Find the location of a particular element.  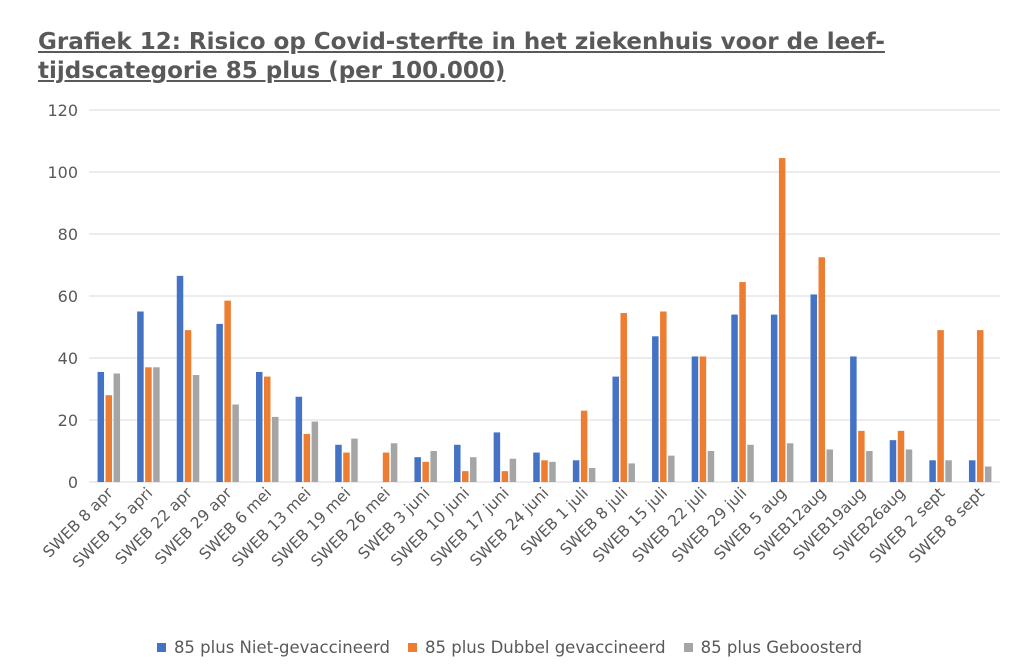

legend-label-niet-gevaccineerd: 85 plus Niet-gevaccineerd is located at coordinates (281, 647).